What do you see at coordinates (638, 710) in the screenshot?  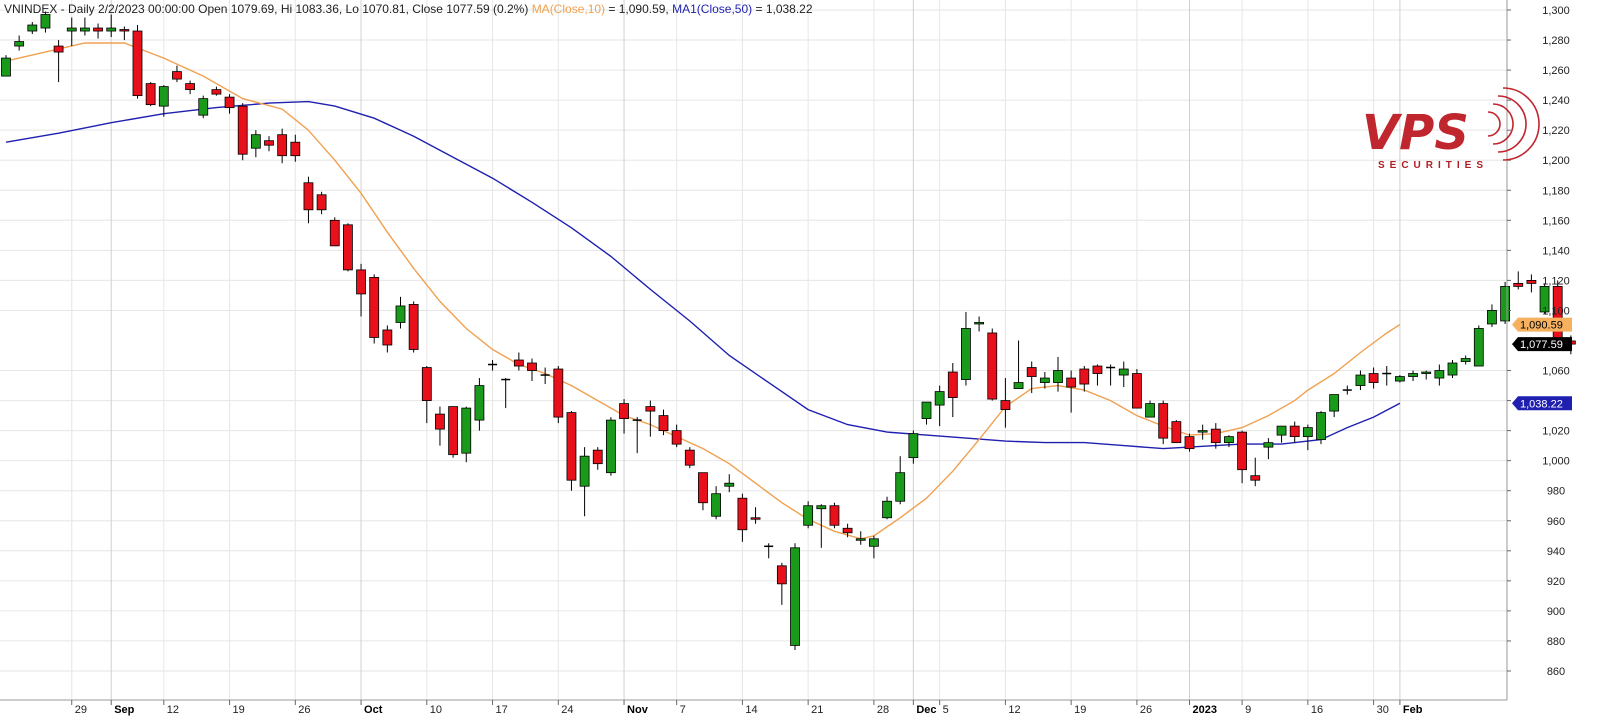 I see `time-tick-label: Nov` at bounding box center [638, 710].